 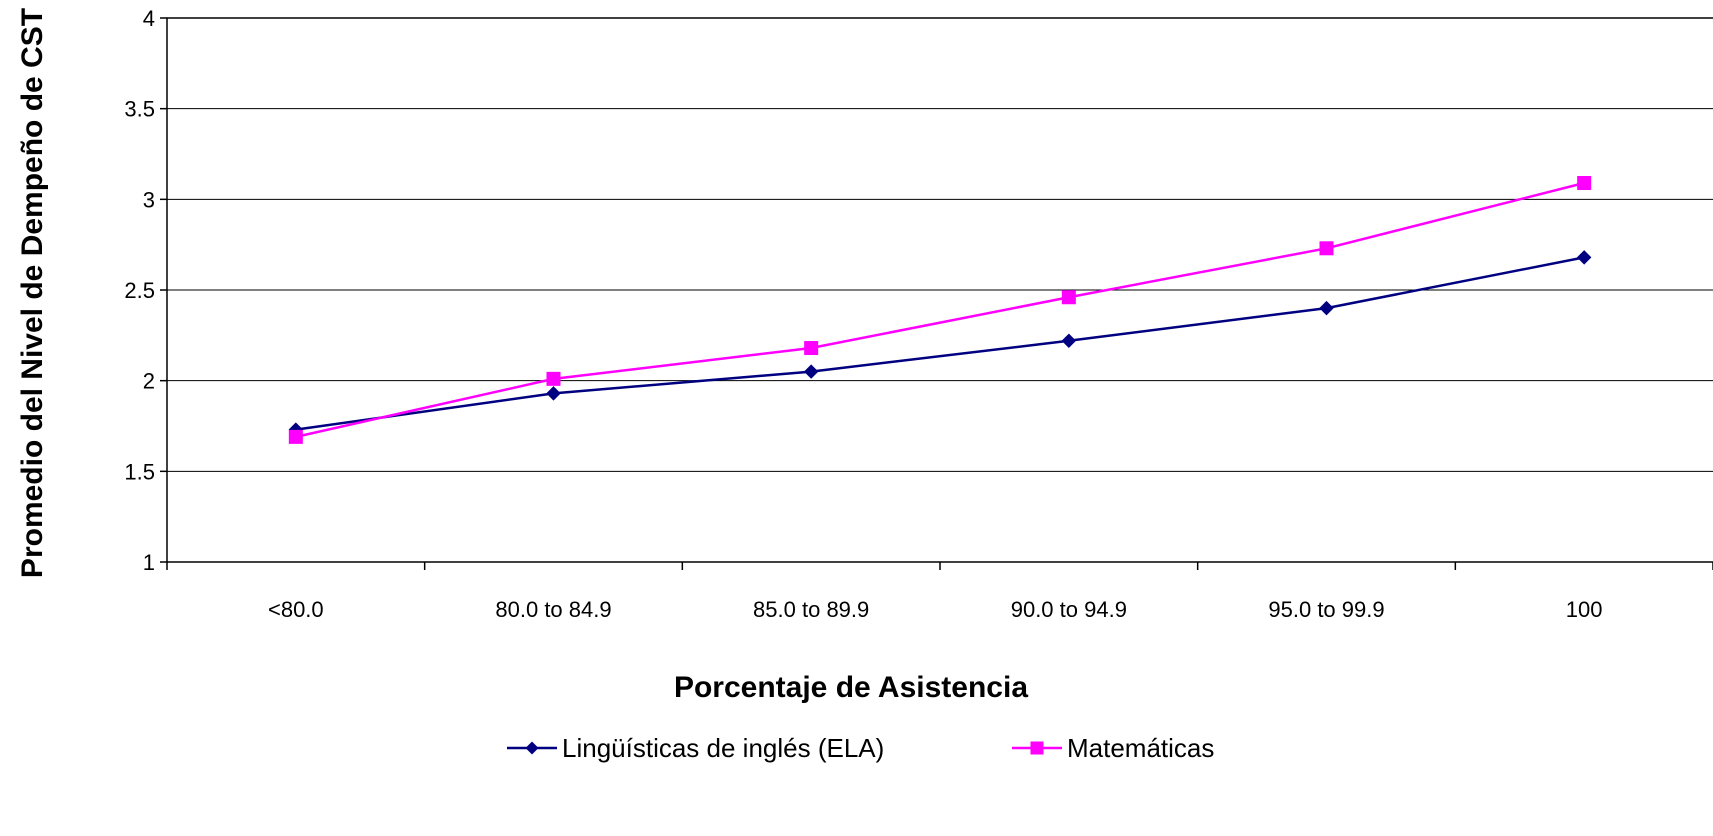 What do you see at coordinates (1584, 609) in the screenshot?
I see `x-tick-label: 100` at bounding box center [1584, 609].